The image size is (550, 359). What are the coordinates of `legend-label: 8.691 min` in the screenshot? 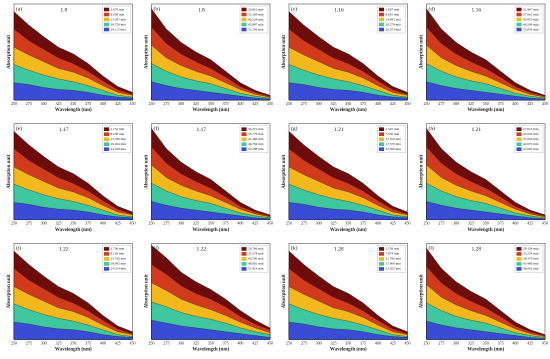 It's located at (393, 14).